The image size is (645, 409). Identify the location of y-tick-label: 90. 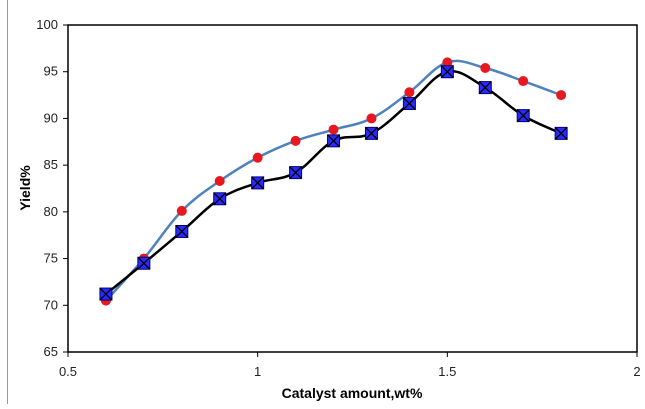
(51, 117).